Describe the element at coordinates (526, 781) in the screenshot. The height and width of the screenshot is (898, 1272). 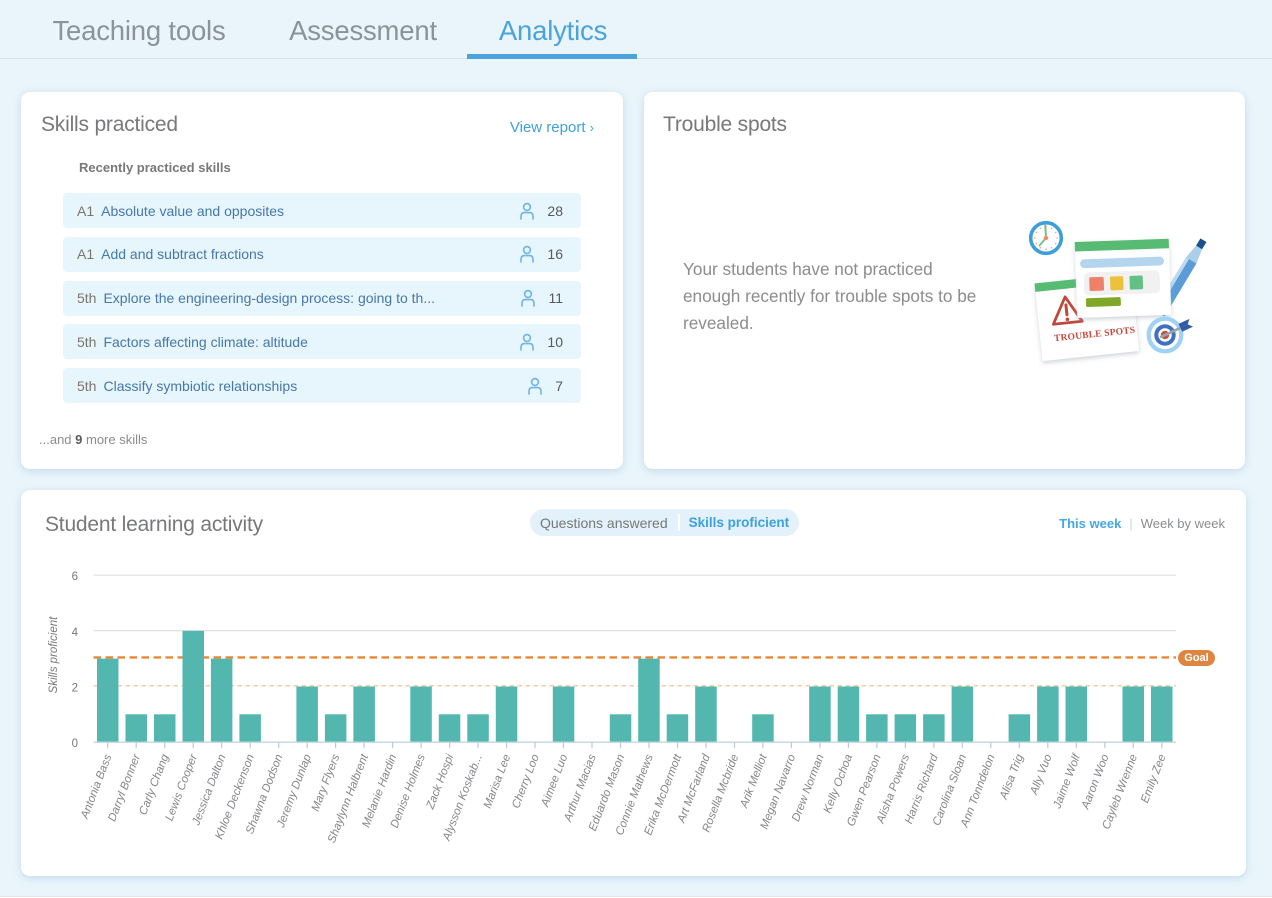
I see `svg-text: Cherry Loo` at that location.